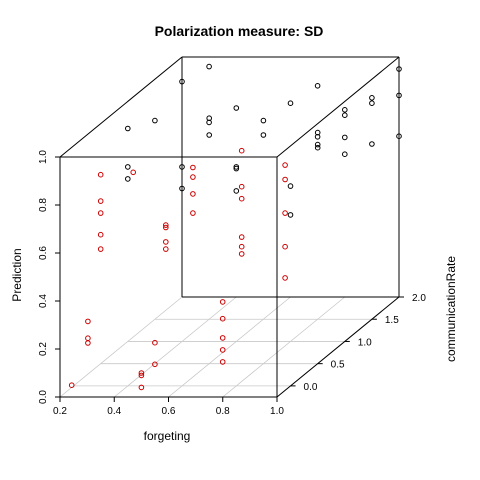  I want to click on y-tick-label-2: 1.0, so click(365, 342).